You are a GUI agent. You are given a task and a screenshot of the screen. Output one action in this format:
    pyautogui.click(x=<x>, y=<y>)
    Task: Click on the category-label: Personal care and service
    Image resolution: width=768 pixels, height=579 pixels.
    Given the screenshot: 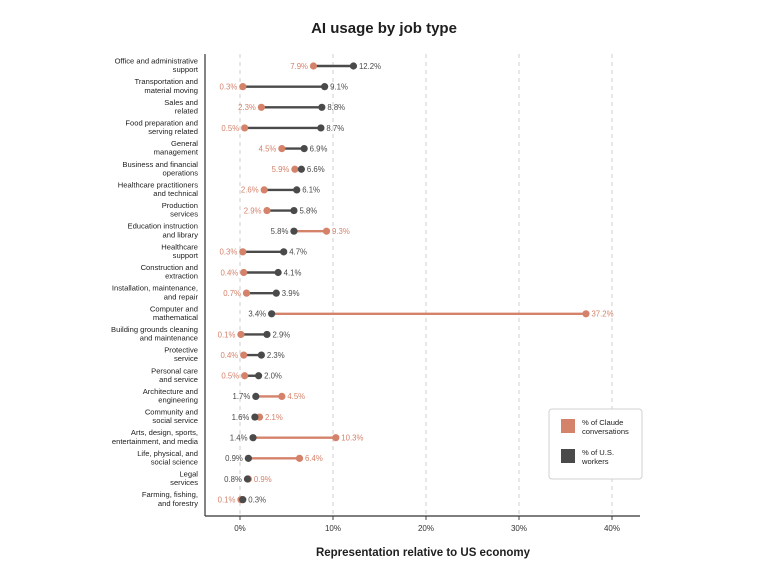 What is the action you would take?
    pyautogui.click(x=174, y=375)
    